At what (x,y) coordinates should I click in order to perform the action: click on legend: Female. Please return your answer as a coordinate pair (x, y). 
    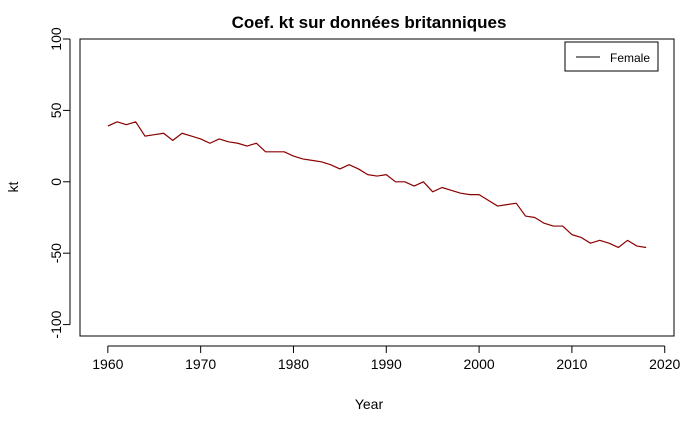
    Looking at the image, I should click on (611, 56).